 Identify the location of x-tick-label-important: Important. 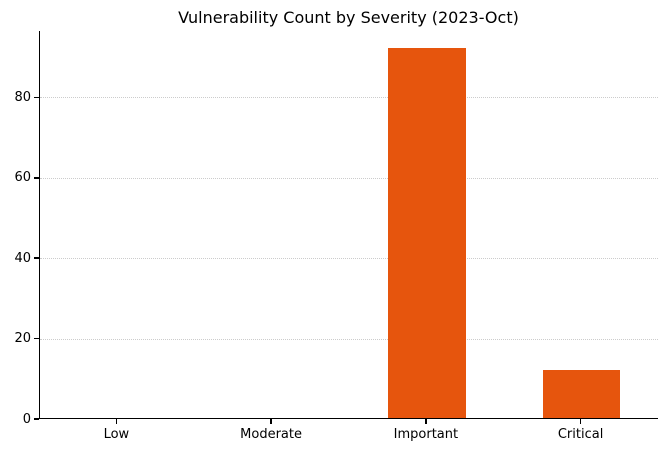
(426, 434).